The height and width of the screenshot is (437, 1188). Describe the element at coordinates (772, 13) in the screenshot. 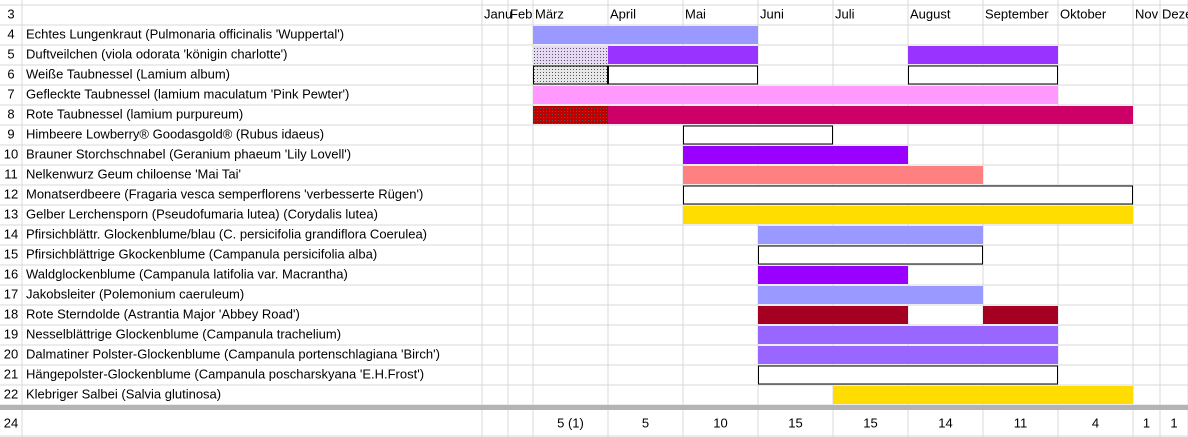

I see `month-header: Juni` at that location.